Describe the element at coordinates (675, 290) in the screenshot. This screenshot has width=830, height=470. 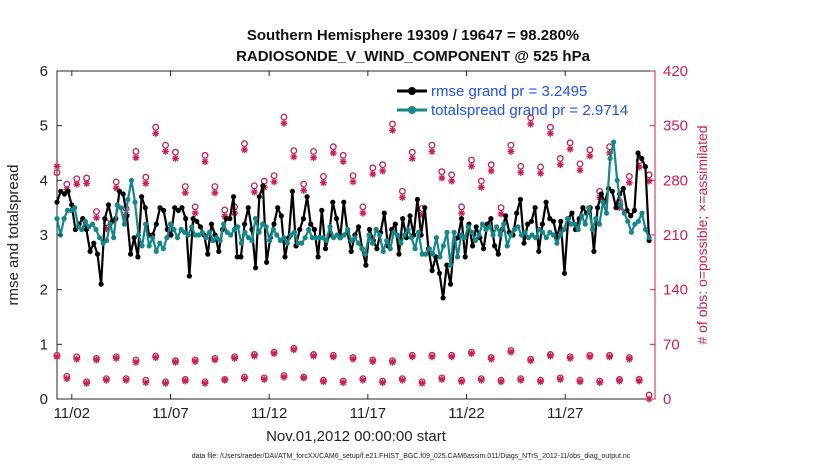
I see `y2-tick-label: 140` at that location.